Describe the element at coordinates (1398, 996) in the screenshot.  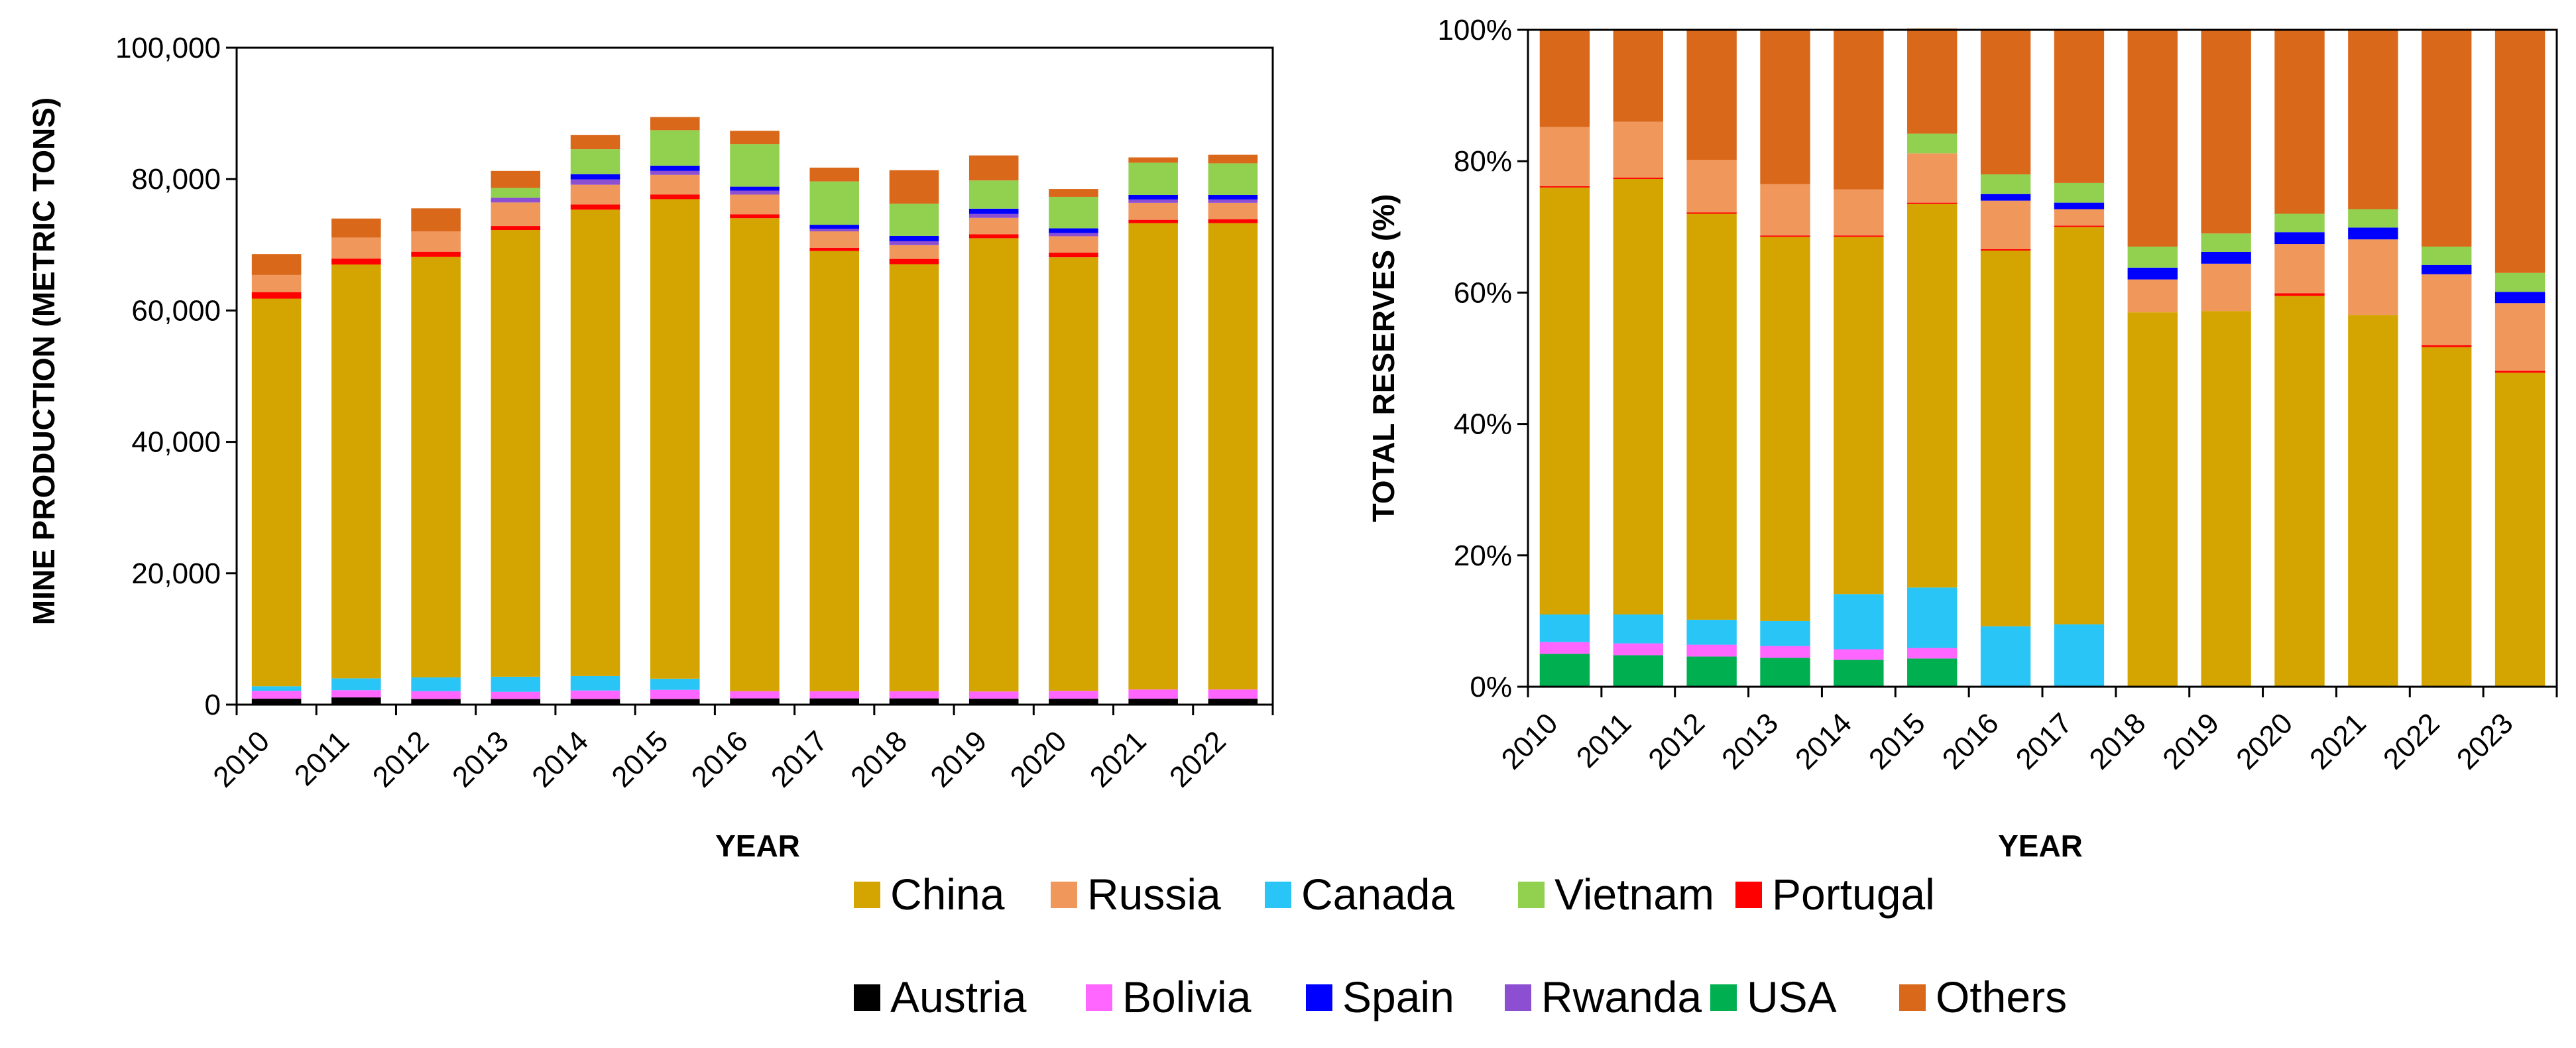
I see `legend-label-spain: Spain` at that location.